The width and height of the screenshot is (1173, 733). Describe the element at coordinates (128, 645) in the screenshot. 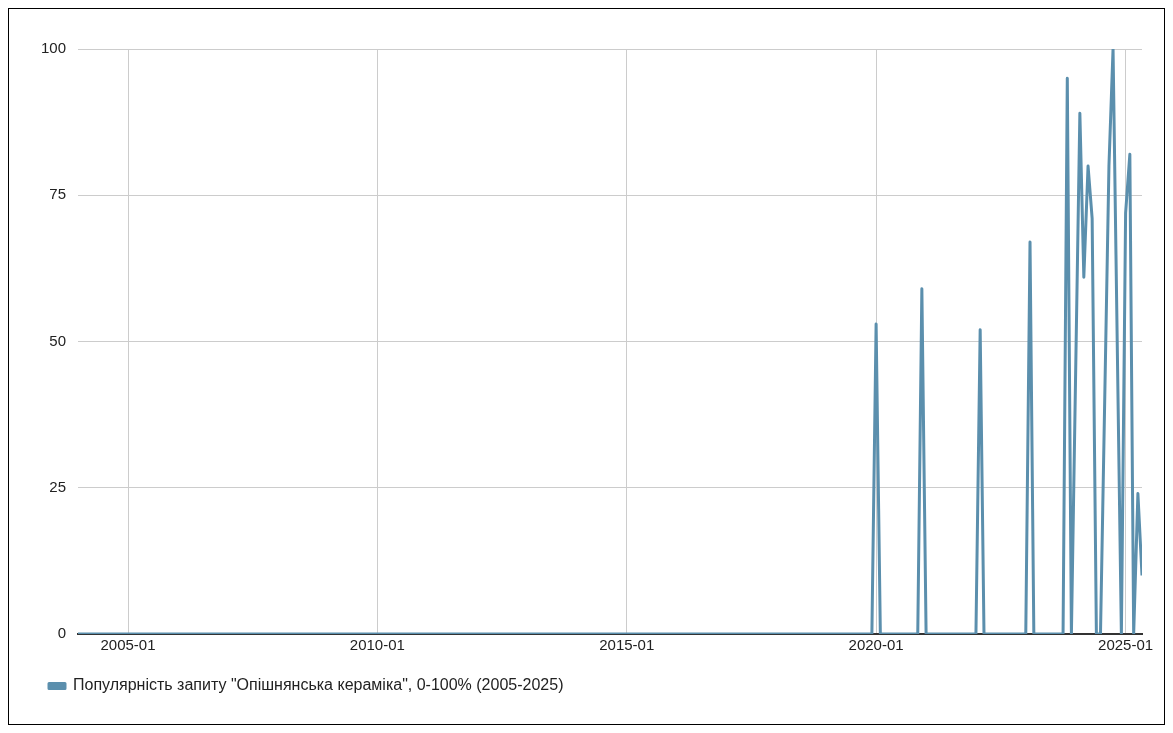

I see `x-tick-label: 2005-01` at that location.